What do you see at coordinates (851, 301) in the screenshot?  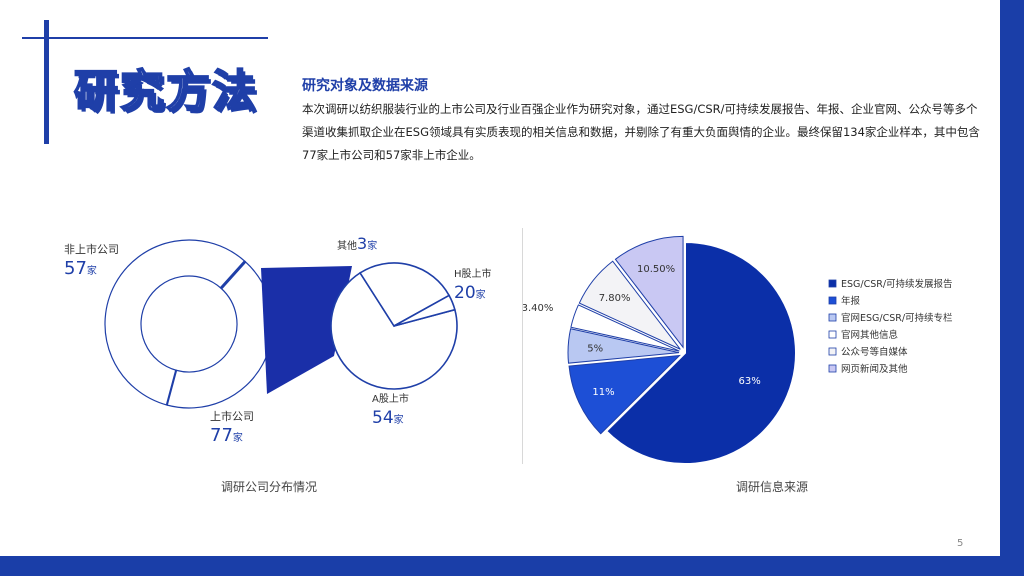 I see `legend-label-annual-report: 年报` at bounding box center [851, 301].